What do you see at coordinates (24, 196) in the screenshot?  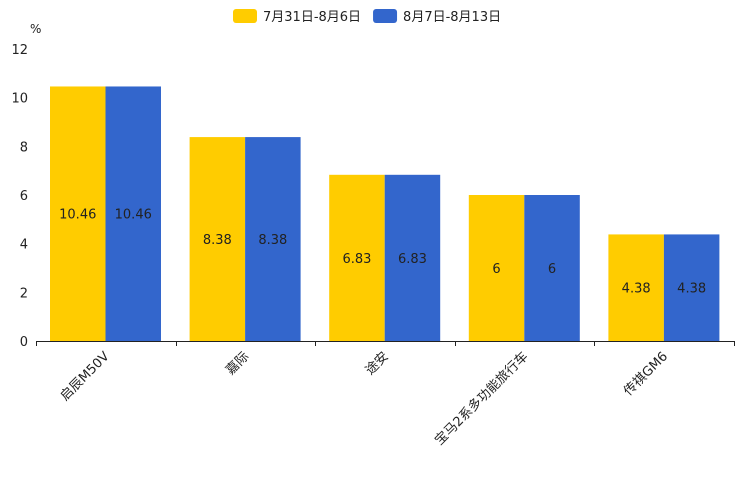 I see `y-tick-label: 6` at bounding box center [24, 196].